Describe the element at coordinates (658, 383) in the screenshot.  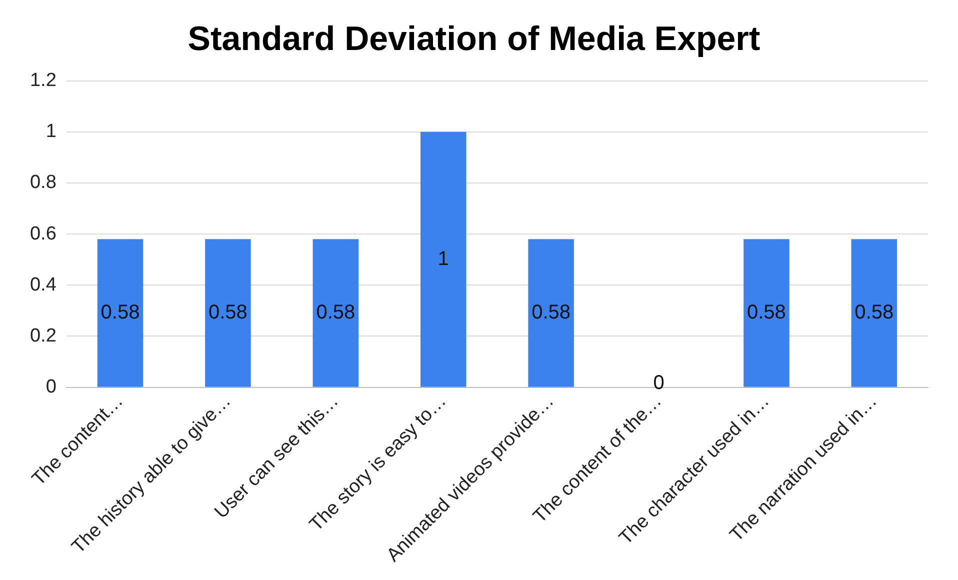
I see `data-label: 0` at that location.